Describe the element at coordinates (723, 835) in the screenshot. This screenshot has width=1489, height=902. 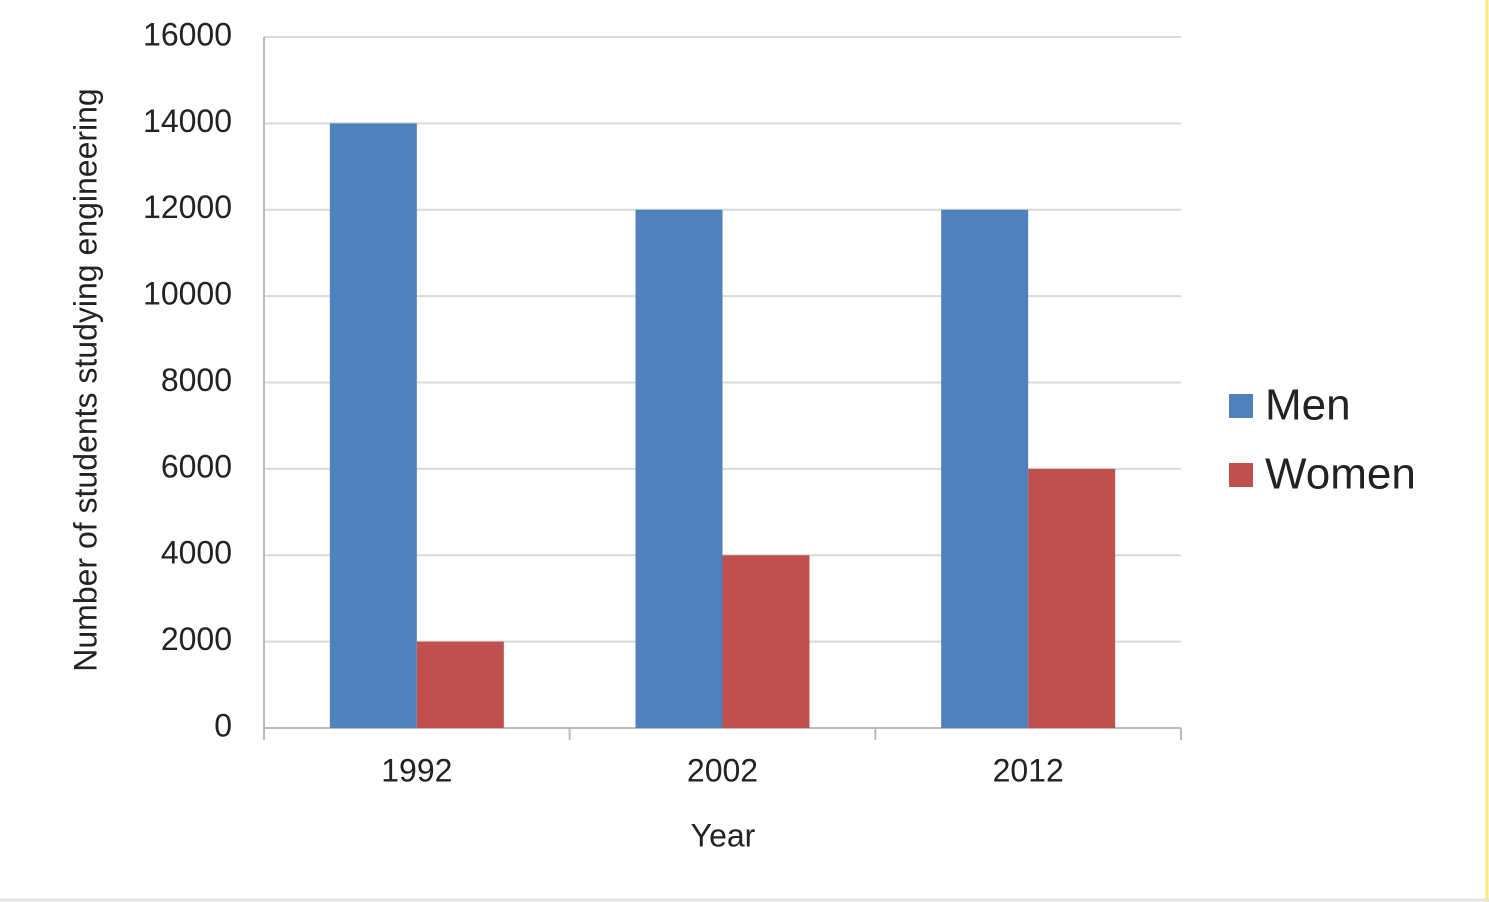
I see `x-axis-title: Year` at that location.